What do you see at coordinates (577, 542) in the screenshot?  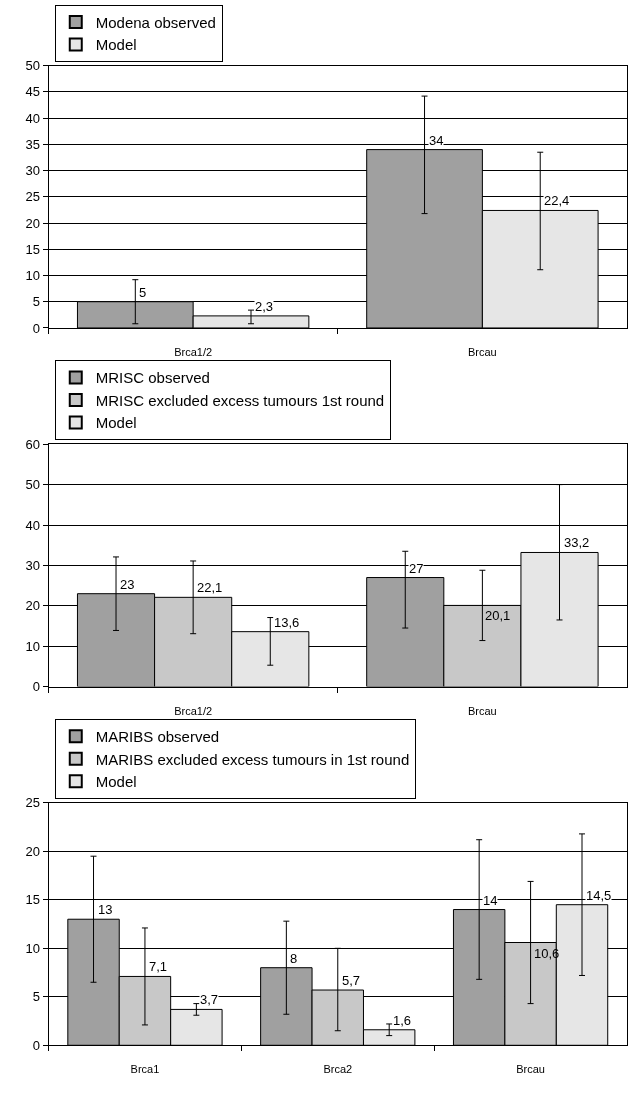 I see `data-label: 33,2` at bounding box center [577, 542].